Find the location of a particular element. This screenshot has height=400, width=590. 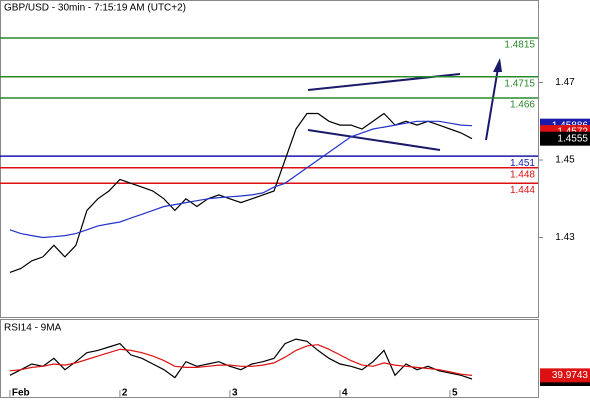

level-label: 1.451 is located at coordinates (522, 163).